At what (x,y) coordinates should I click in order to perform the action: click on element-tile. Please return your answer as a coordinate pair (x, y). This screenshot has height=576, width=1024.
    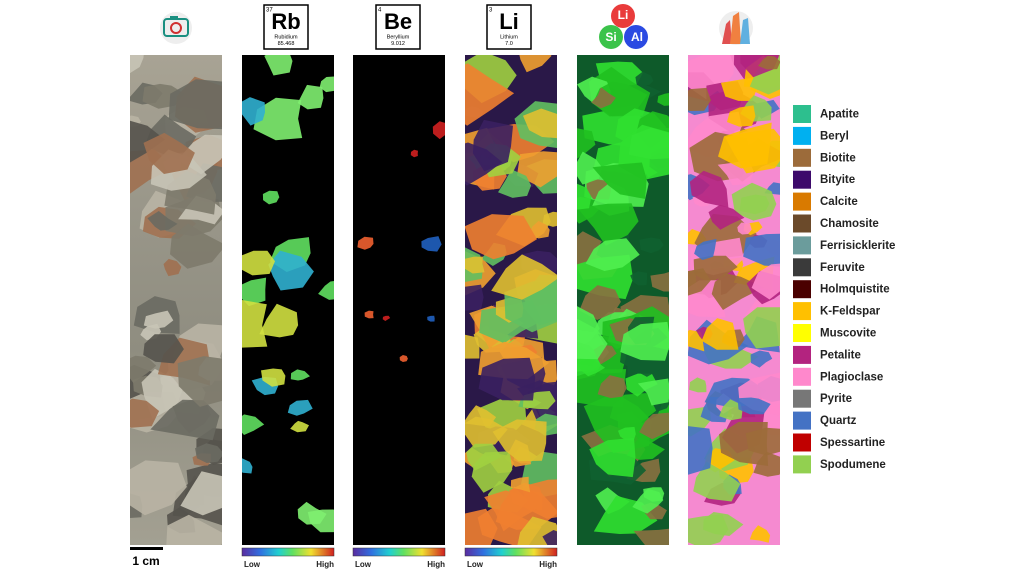
    Looking at the image, I should click on (398, 27).